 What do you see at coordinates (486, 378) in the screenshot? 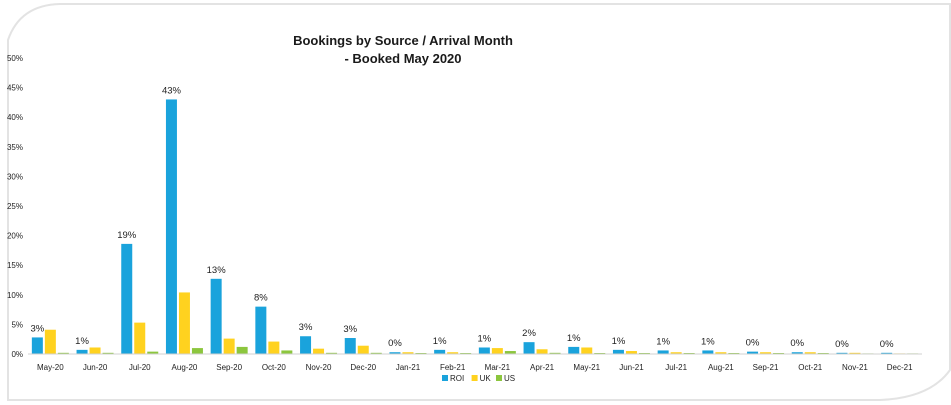
I see `legend-label-uk: UK` at bounding box center [486, 378].